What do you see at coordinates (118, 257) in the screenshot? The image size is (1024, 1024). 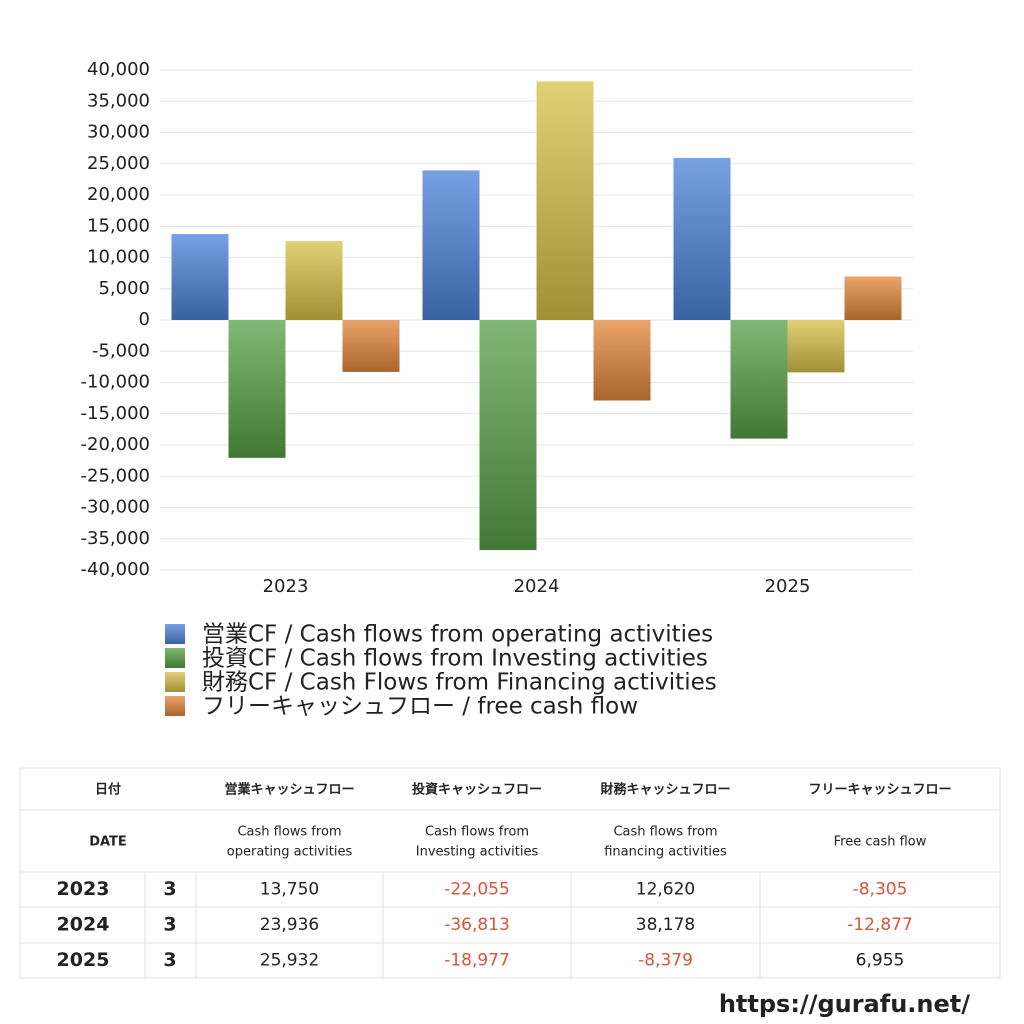 I see `y-tick-label: 10,000` at bounding box center [118, 257].